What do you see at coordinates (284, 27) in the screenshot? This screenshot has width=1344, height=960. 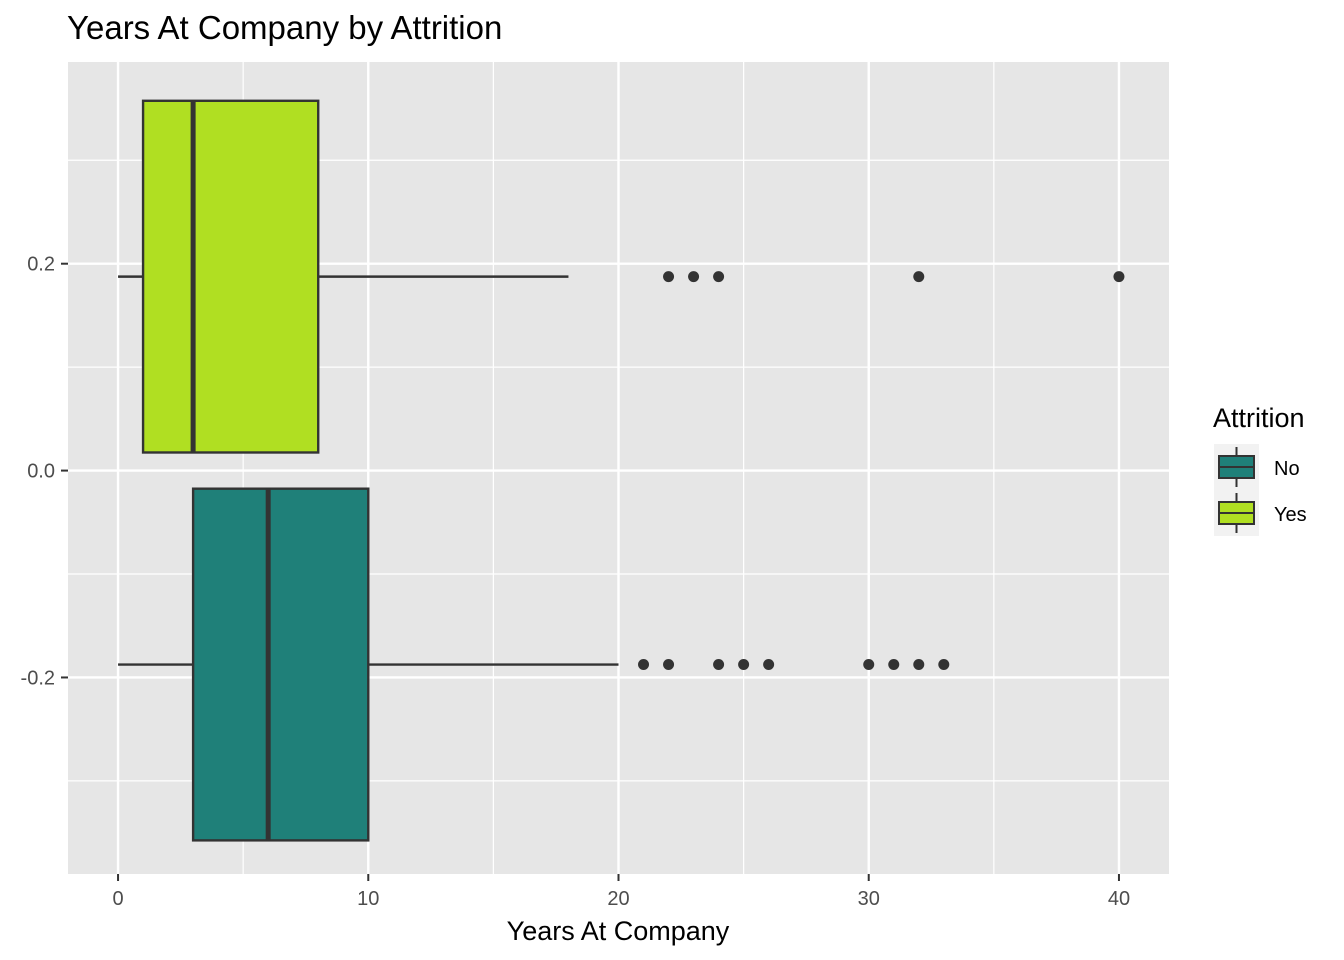 I see `chart-title: Years At Company by Attrition` at bounding box center [284, 27].